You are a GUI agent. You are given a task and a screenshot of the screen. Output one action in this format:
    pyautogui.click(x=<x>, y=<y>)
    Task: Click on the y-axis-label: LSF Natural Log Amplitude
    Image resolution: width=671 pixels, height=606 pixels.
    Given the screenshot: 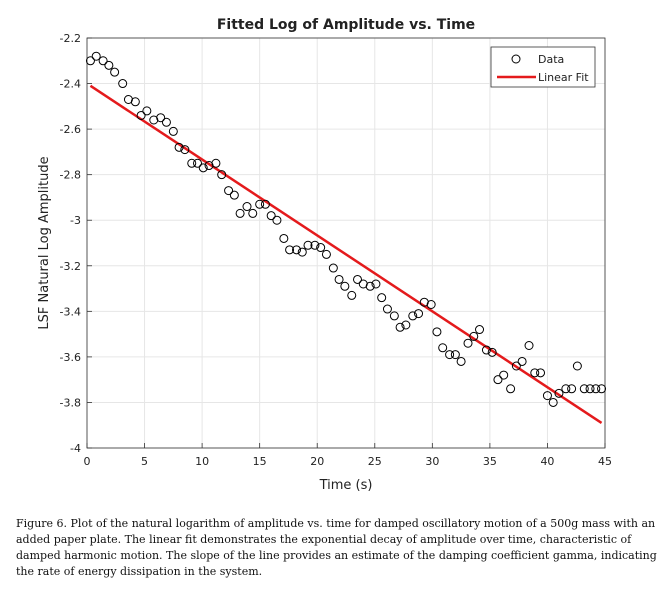 What is the action you would take?
    pyautogui.click(x=44, y=242)
    